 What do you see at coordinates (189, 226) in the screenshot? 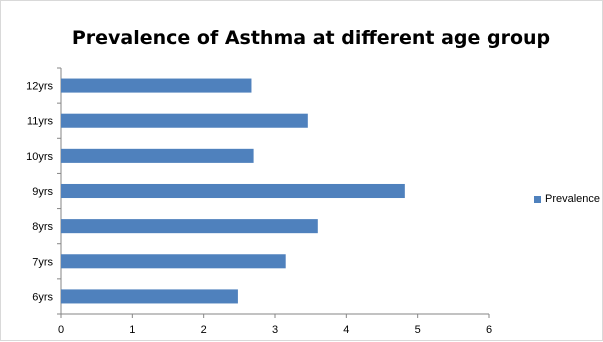
I see `bar-8yrs` at bounding box center [189, 226].